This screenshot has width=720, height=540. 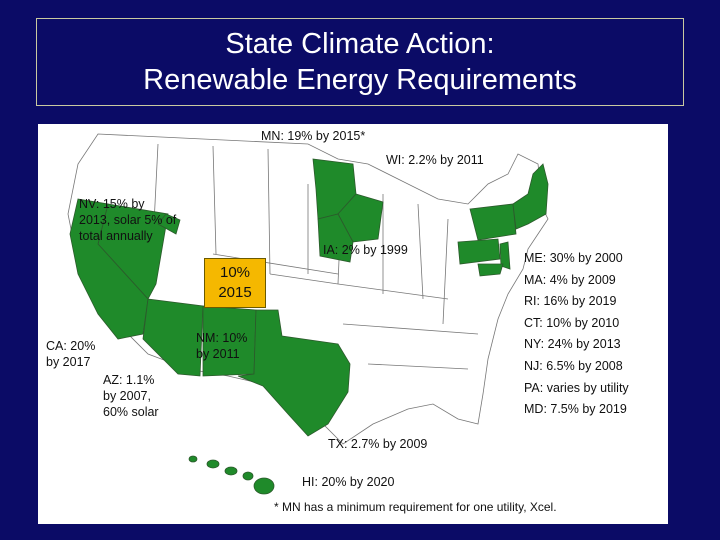 I want to click on legend-item: NJ: 6.5% by 2008, so click(x=573, y=365).